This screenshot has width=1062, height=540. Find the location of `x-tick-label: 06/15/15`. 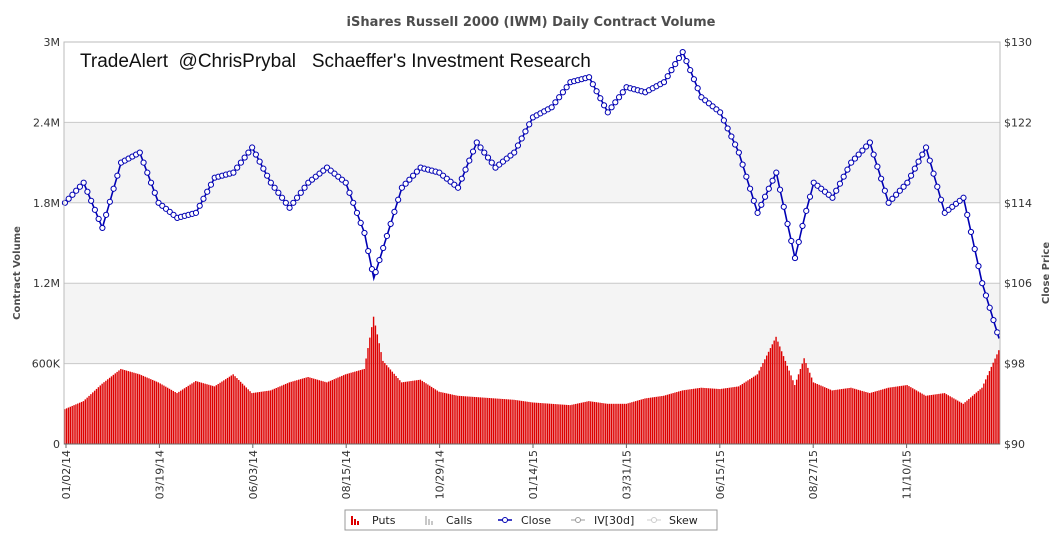

x-tick-label: 06/15/15 is located at coordinates (720, 474).